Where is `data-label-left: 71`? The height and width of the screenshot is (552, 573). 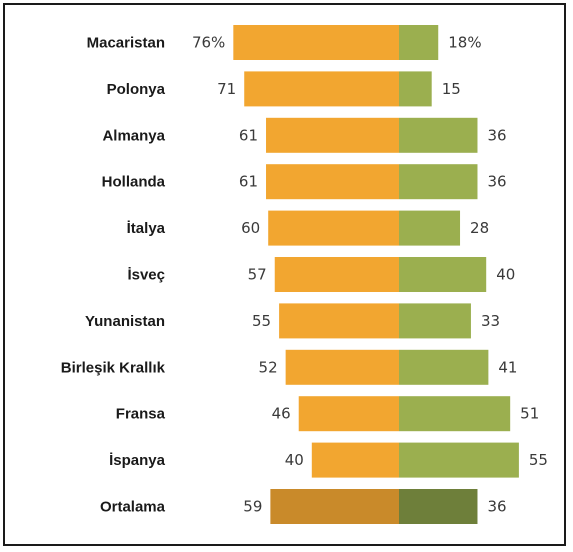 data-label-left: 71 is located at coordinates (226, 89).